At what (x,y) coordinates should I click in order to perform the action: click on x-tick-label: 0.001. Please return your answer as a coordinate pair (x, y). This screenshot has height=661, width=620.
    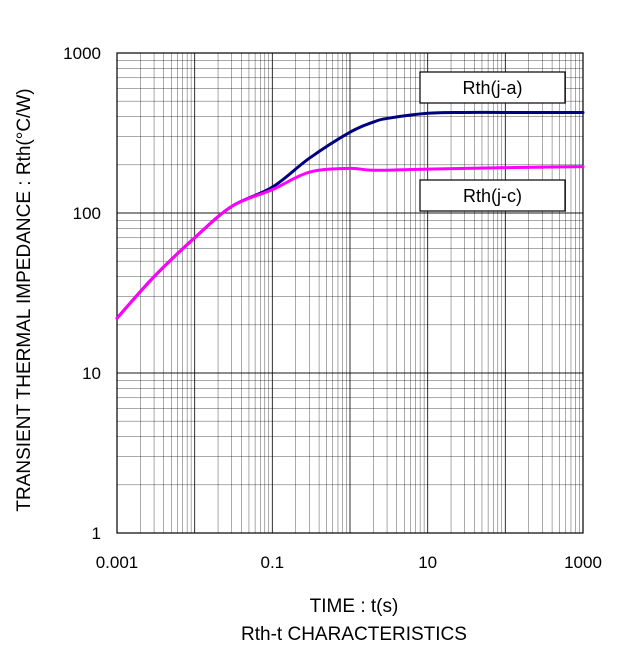
    Looking at the image, I should click on (117, 562).